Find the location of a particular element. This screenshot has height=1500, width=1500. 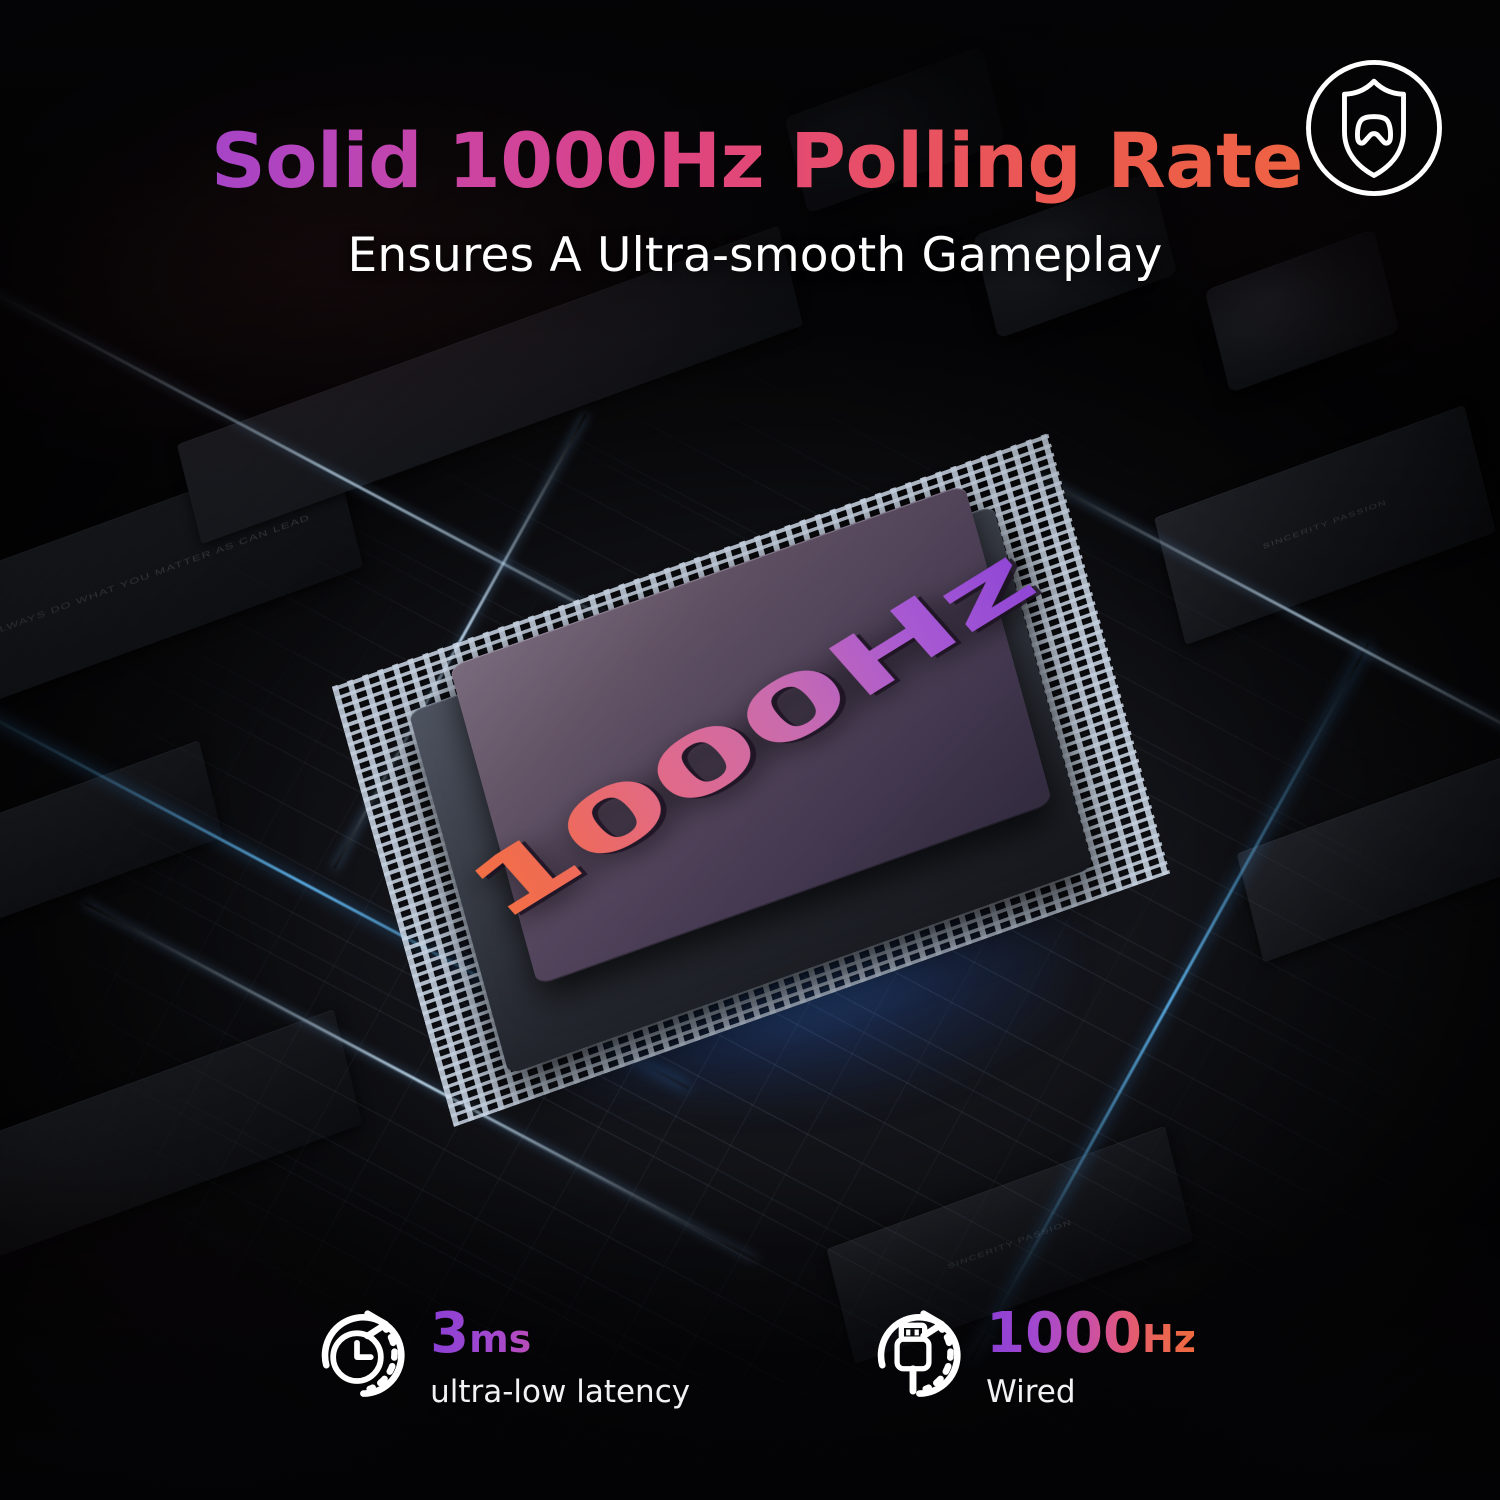

shield-outline is located at coordinates (1374, 128).